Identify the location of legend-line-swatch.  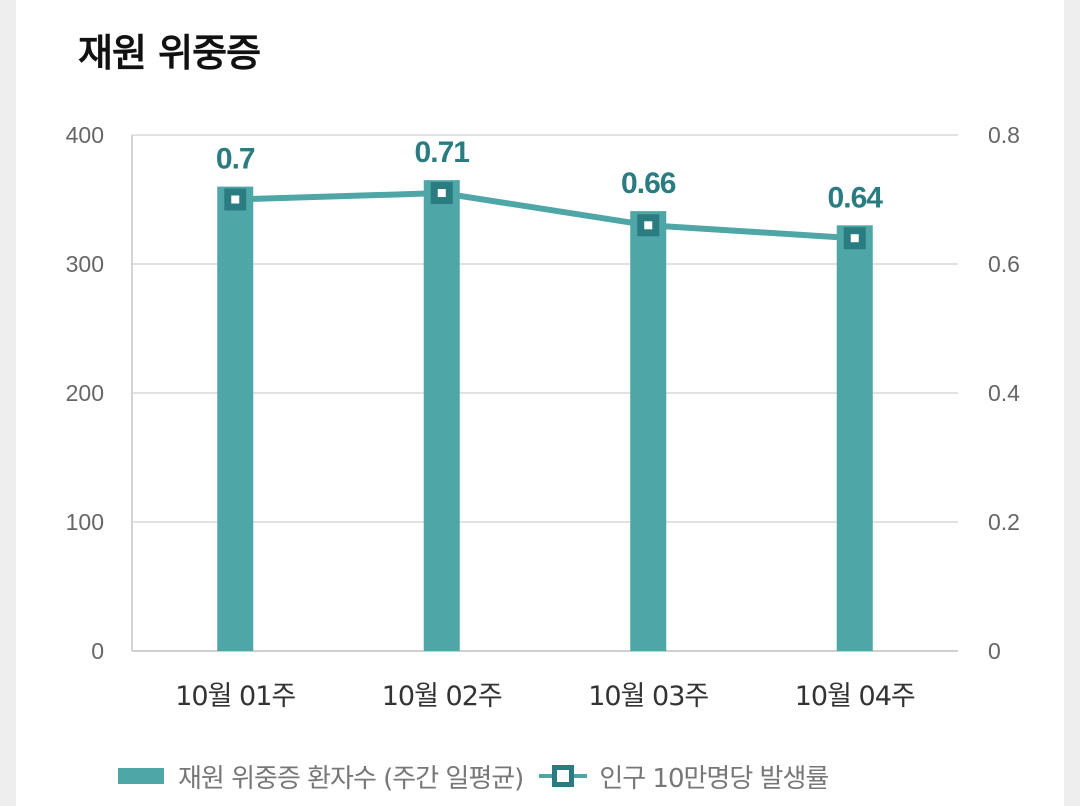
(563, 776).